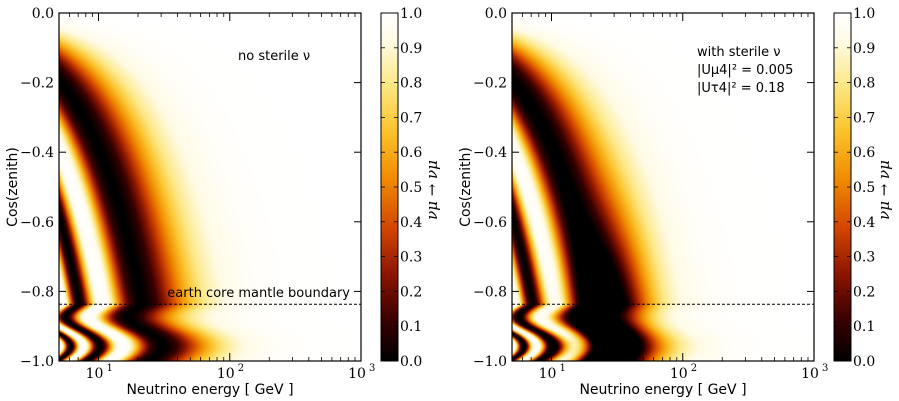 This screenshot has width=899, height=401. What do you see at coordinates (741, 88) in the screenshot?
I see `right-annotation-line-3: |Uτ4|² = 0.18` at bounding box center [741, 88].